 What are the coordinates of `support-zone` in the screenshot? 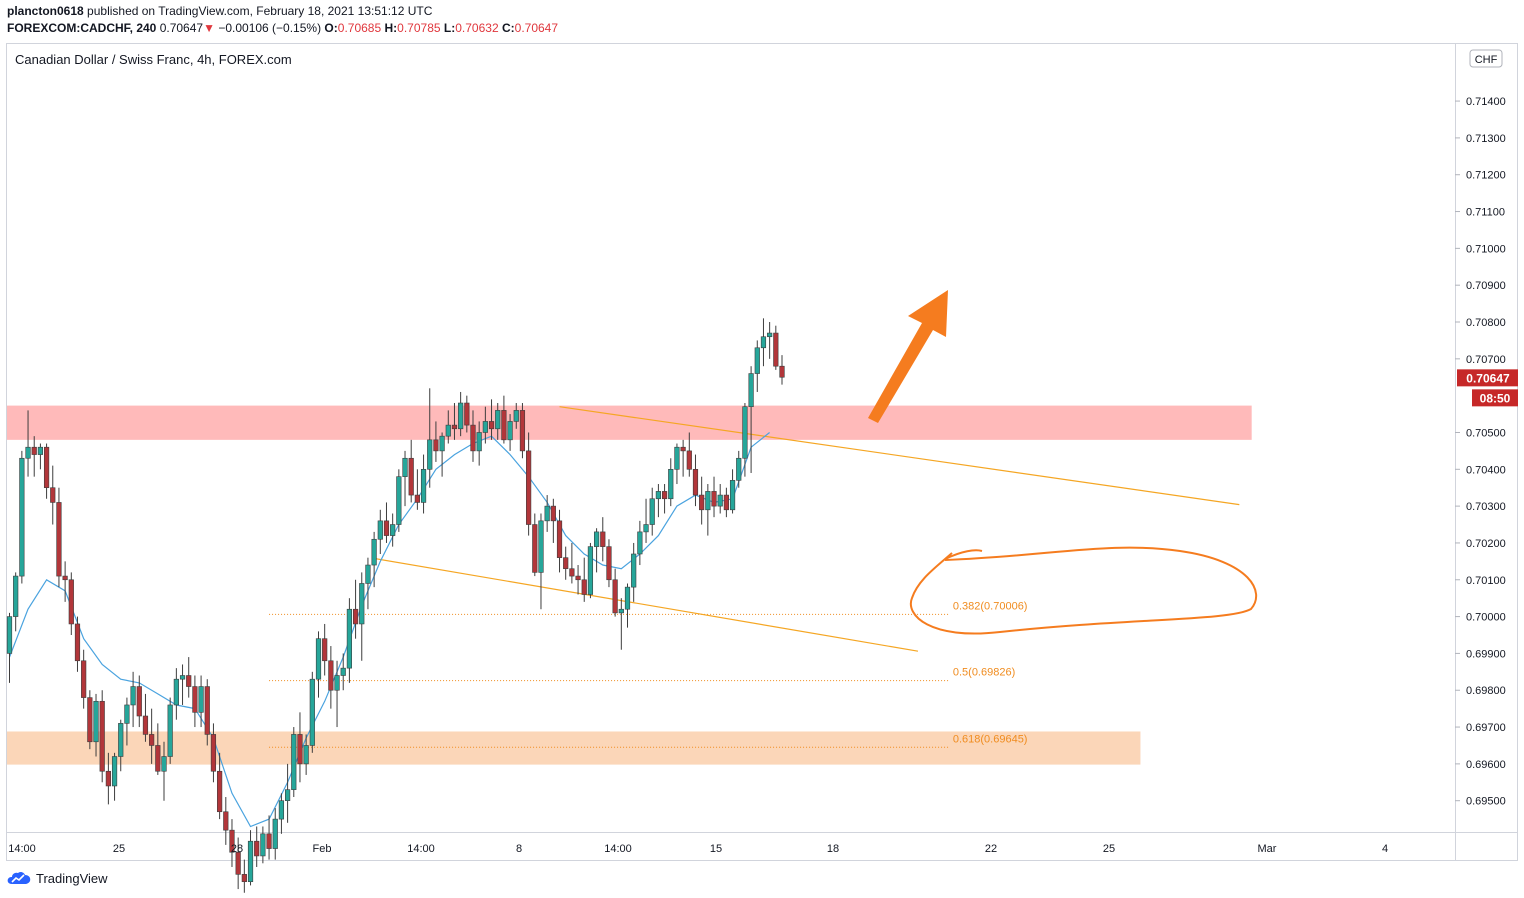 It's located at (574, 748).